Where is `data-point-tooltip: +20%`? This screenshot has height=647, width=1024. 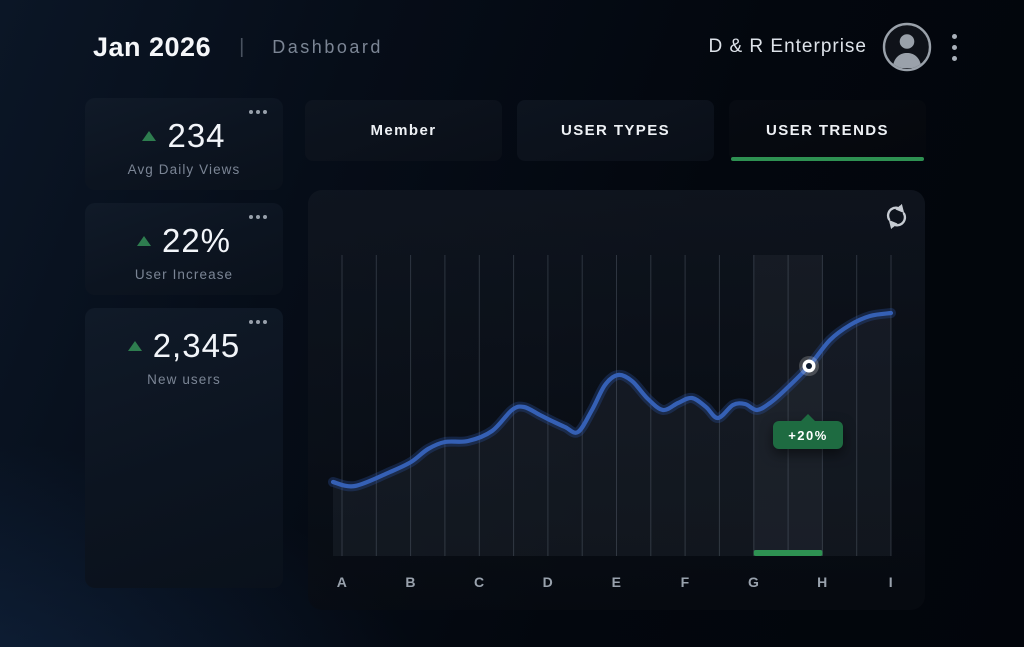
data-point-tooltip: +20% is located at coordinates (808, 435).